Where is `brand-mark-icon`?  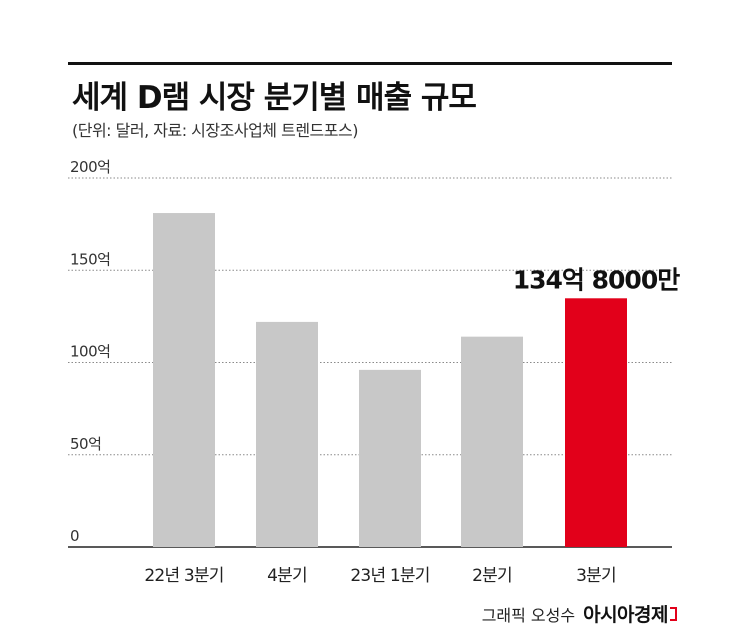
brand-mark-icon is located at coordinates (673, 614).